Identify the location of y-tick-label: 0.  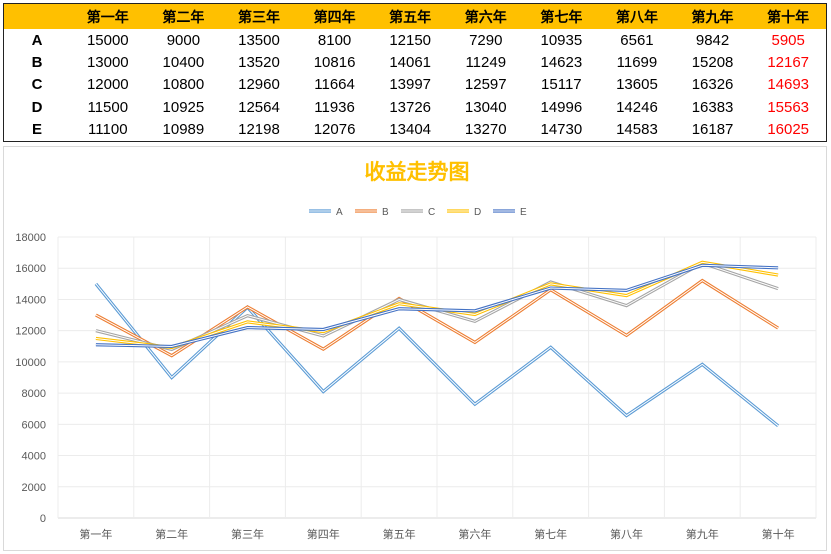
(43, 519).